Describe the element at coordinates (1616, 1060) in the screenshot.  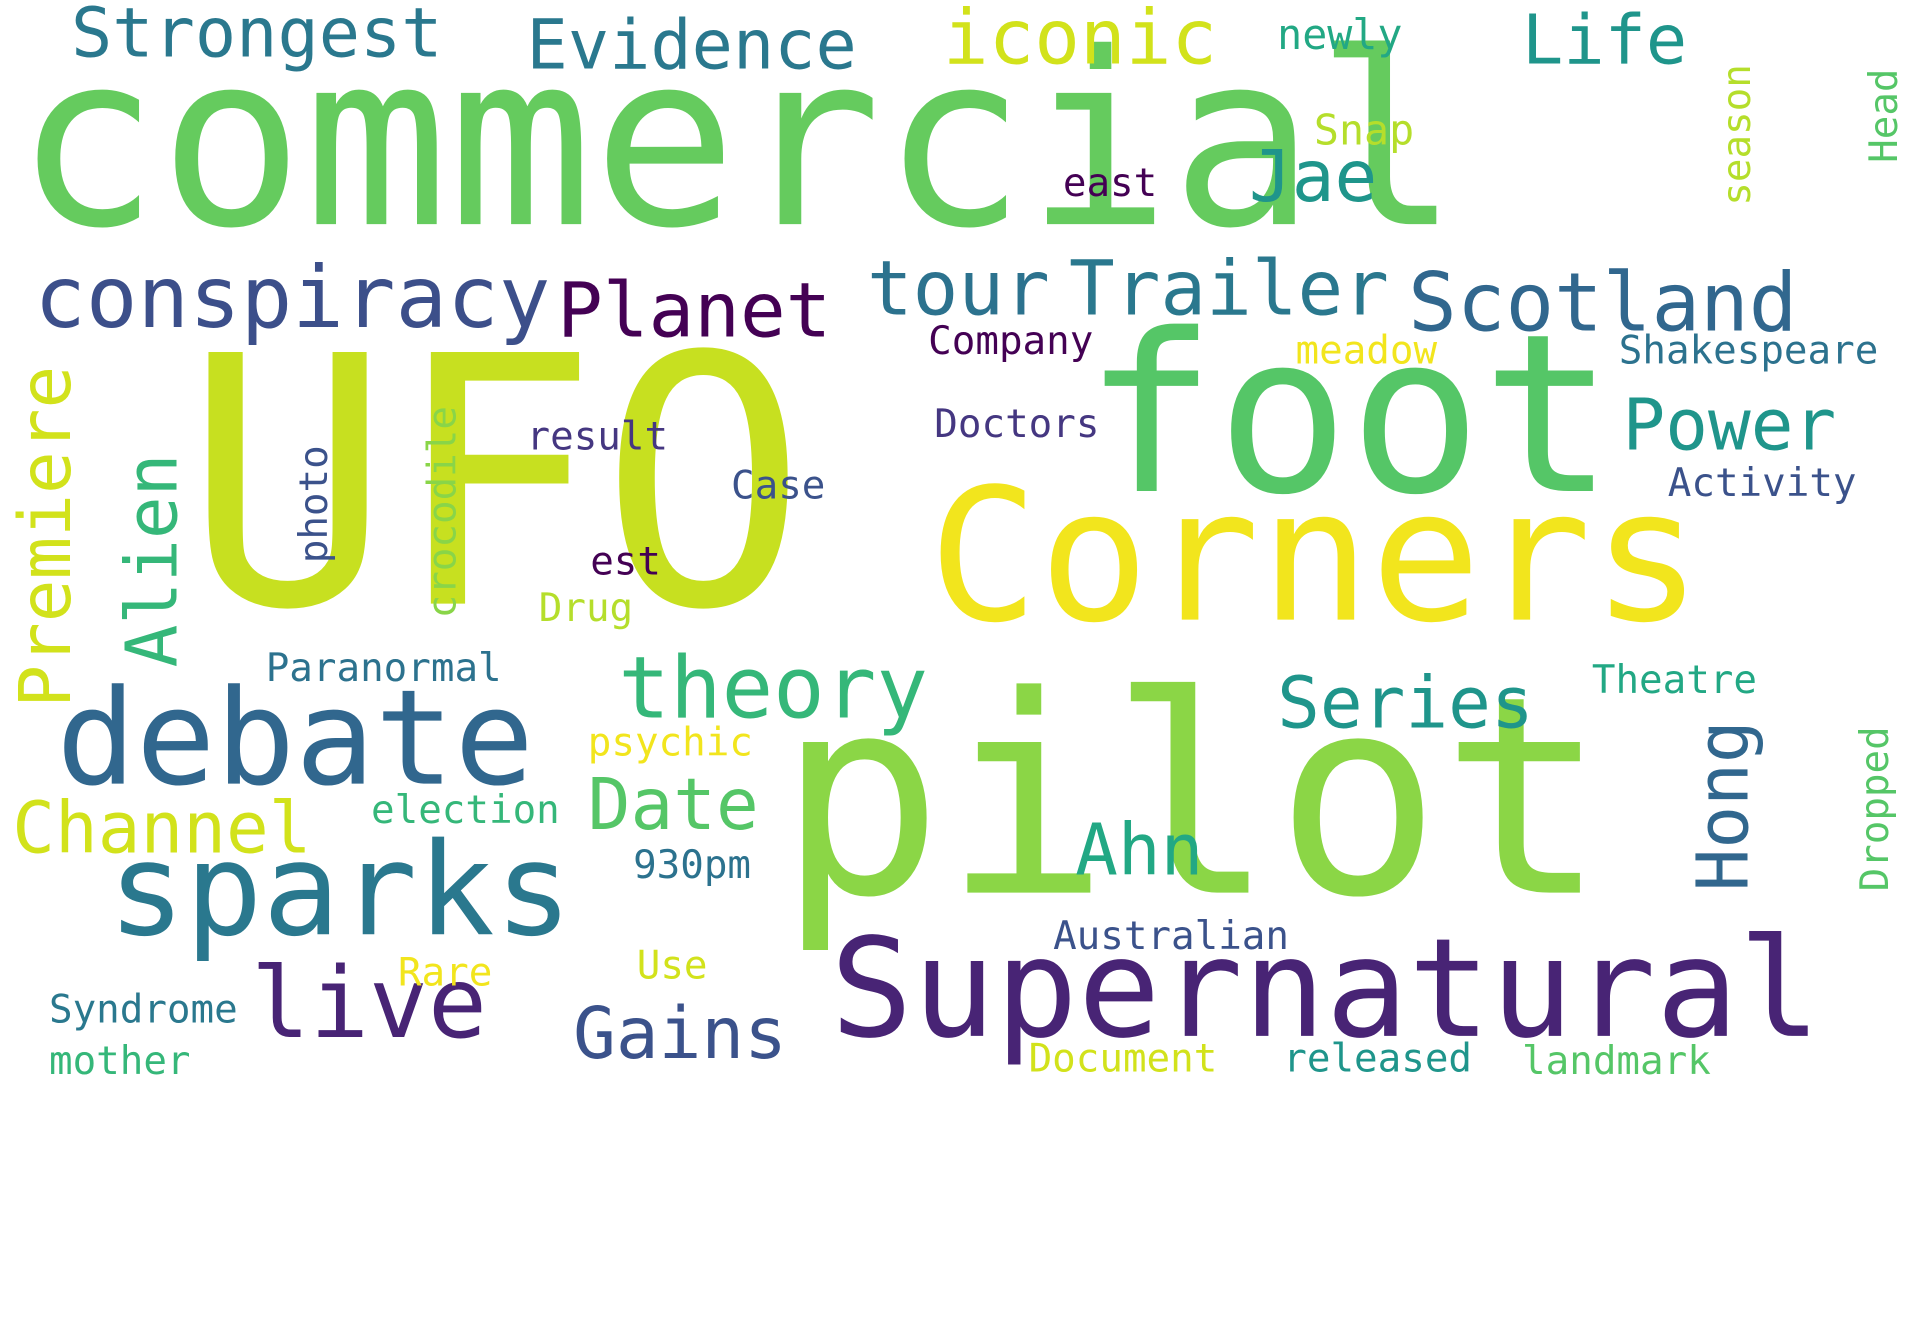
I see `word-landmark: landmark` at that location.